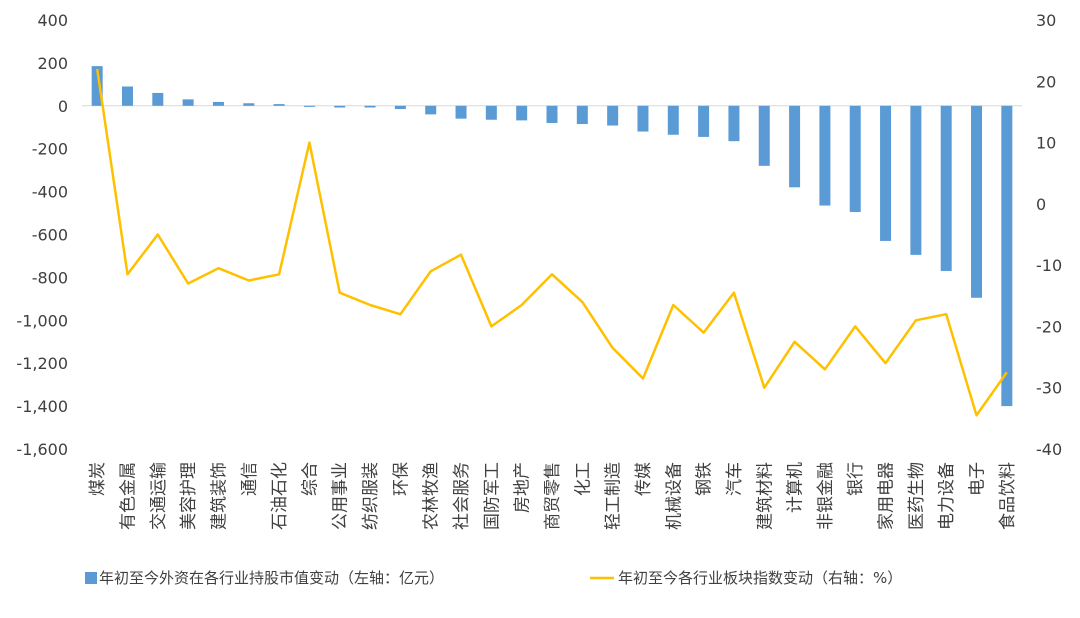 Image resolution: width=1080 pixels, height=618 pixels. I want to click on category-label: 通信, so click(250, 479).